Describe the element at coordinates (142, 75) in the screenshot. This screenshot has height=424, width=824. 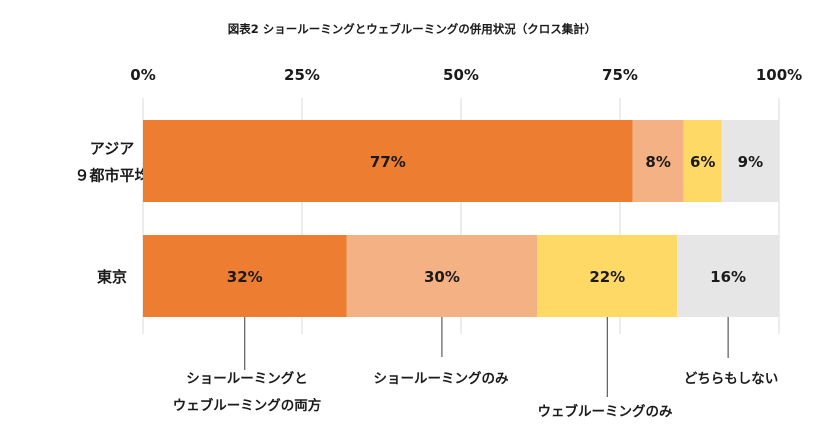
I see `x-tick-label: 0%` at that location.